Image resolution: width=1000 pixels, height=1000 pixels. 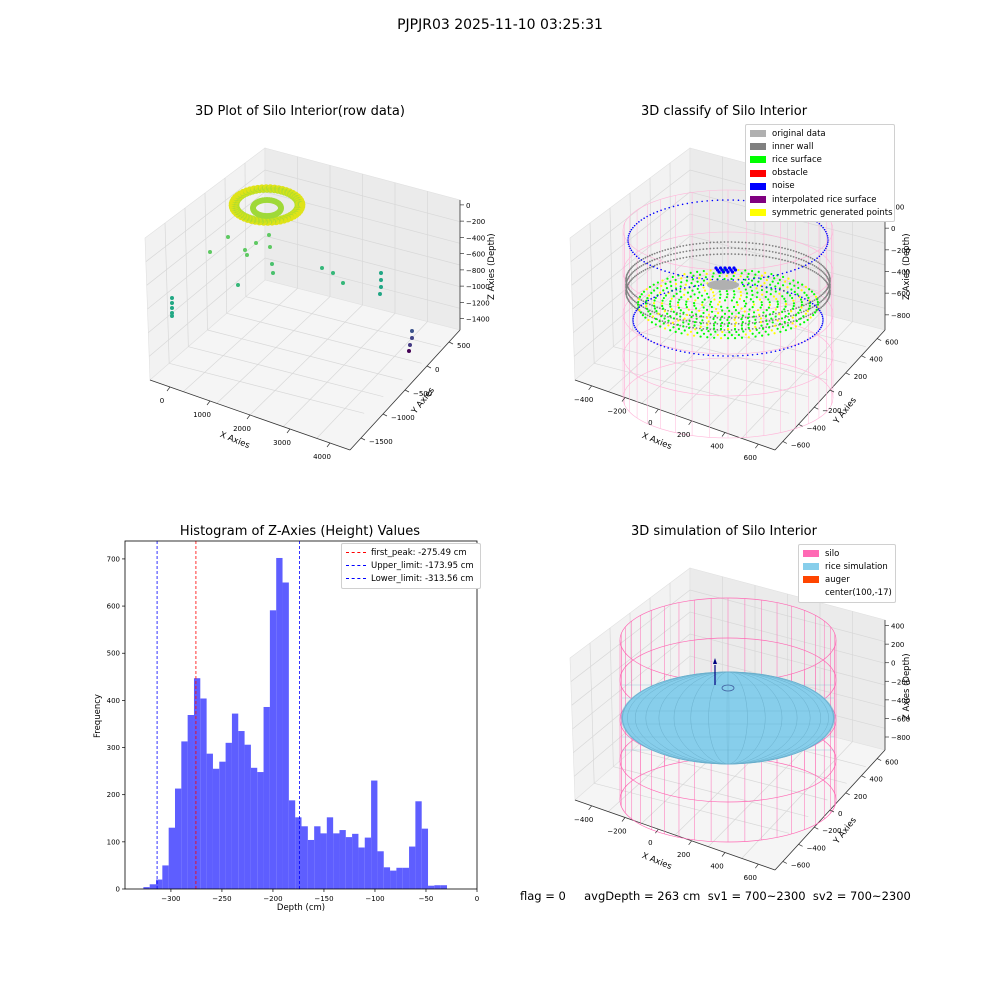 What do you see at coordinates (847, 593) in the screenshot?
I see `legend-entry: center(100,-17)` at bounding box center [847, 593].